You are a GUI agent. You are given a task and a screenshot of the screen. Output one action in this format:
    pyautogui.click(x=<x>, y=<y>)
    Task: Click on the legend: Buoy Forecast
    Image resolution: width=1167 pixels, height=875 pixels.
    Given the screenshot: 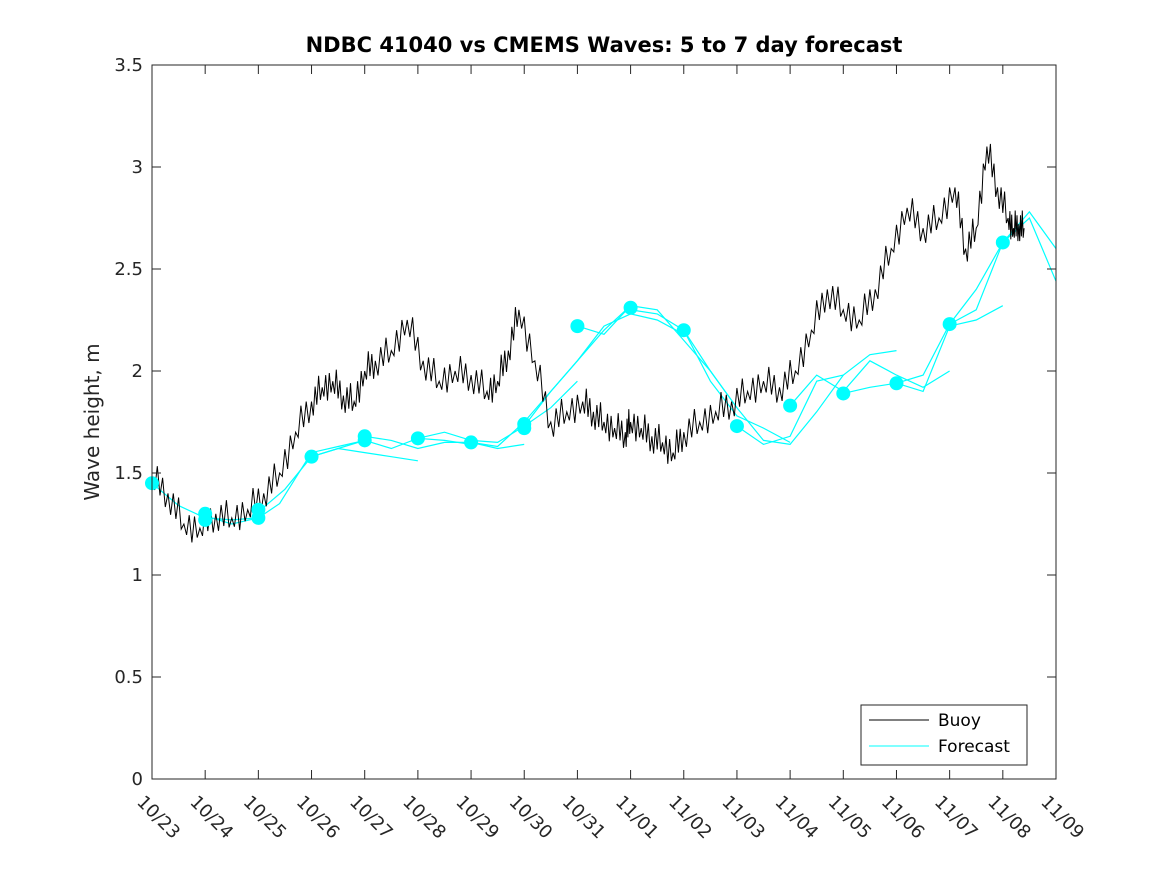 What is the action you would take?
    pyautogui.click(x=944, y=735)
    